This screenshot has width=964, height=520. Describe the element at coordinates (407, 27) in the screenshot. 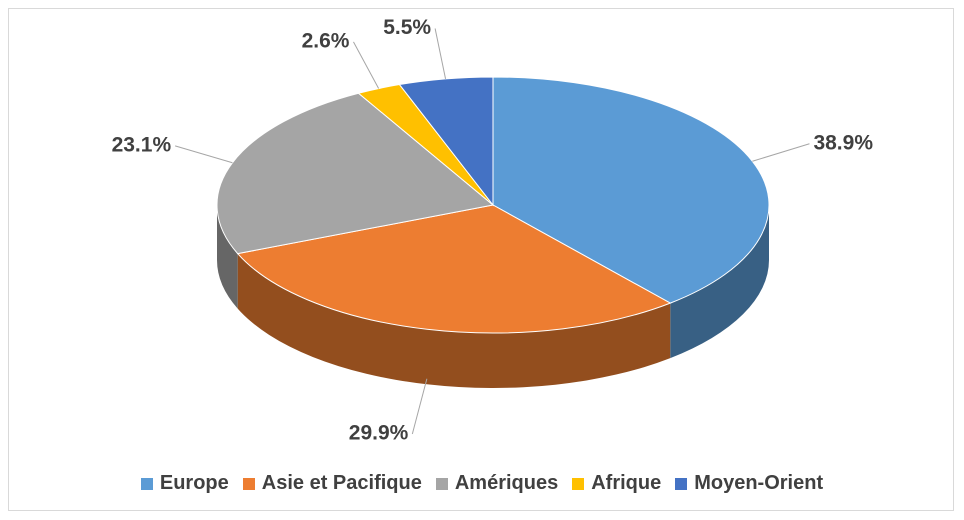

I see `data-label: 5.5%` at that location.